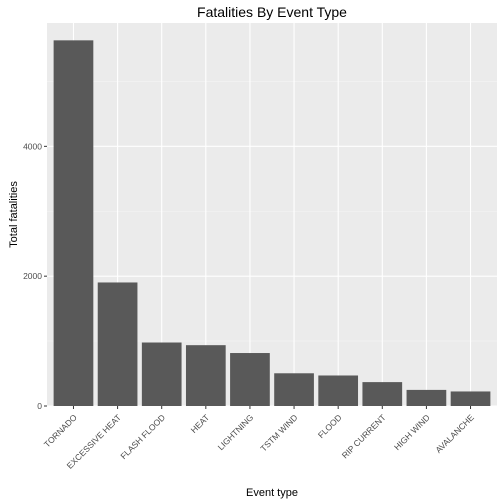 This screenshot has width=504, height=504. I want to click on y-axis: 0 2000 4000, so click(35, 276).